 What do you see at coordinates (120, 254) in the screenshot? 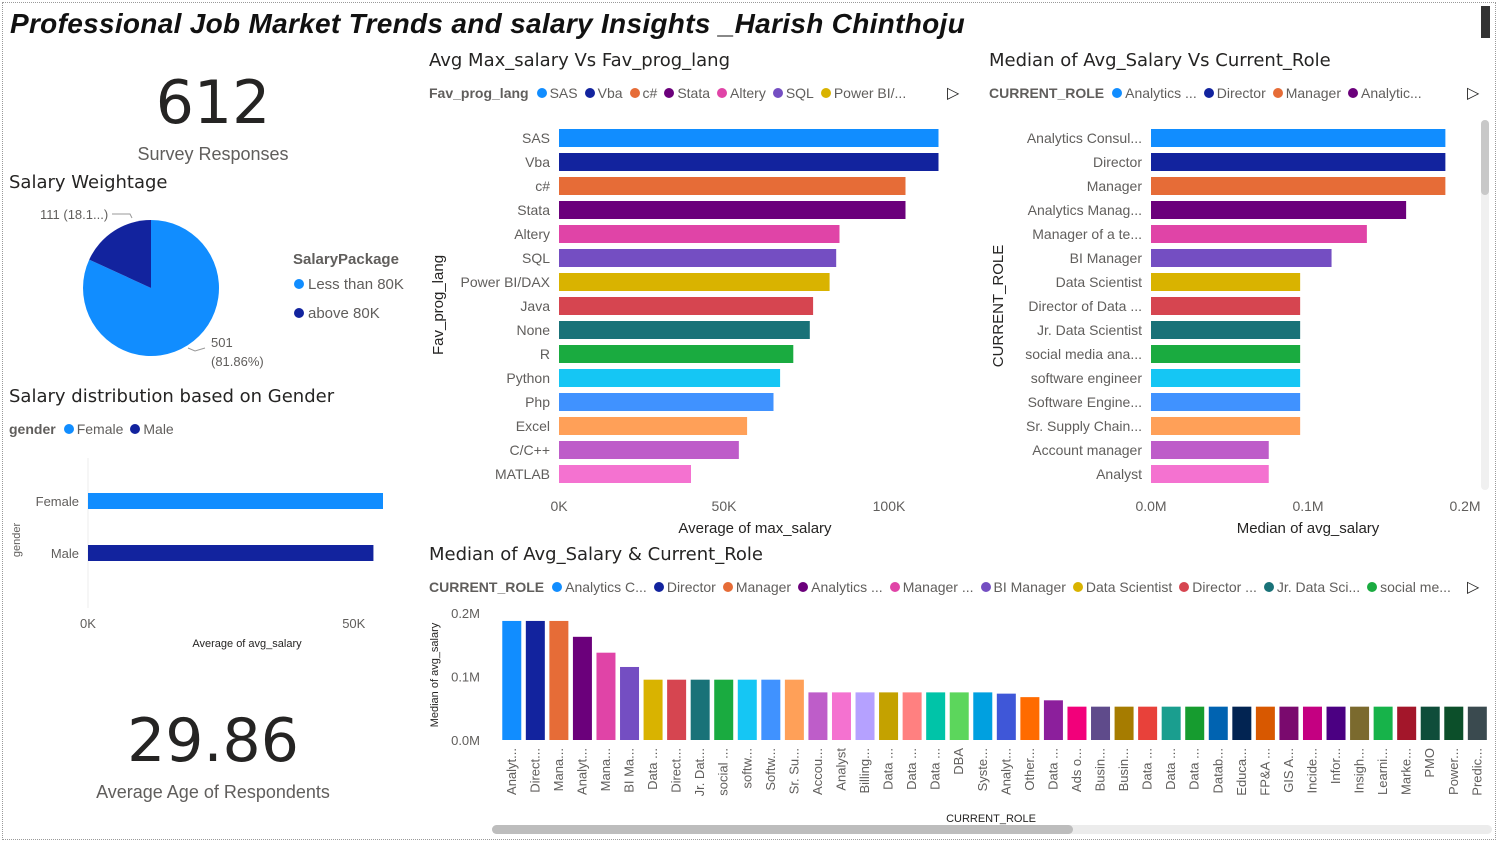
I see `pie-slice-above-80k` at bounding box center [120, 254].